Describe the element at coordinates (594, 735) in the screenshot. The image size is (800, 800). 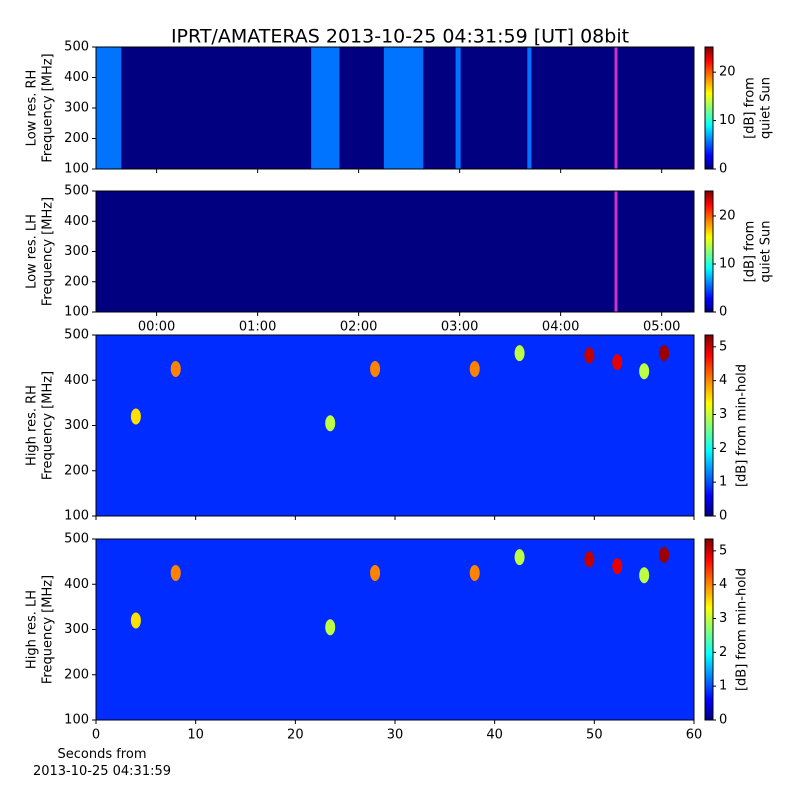
I see `x-tick-label: 50` at that location.